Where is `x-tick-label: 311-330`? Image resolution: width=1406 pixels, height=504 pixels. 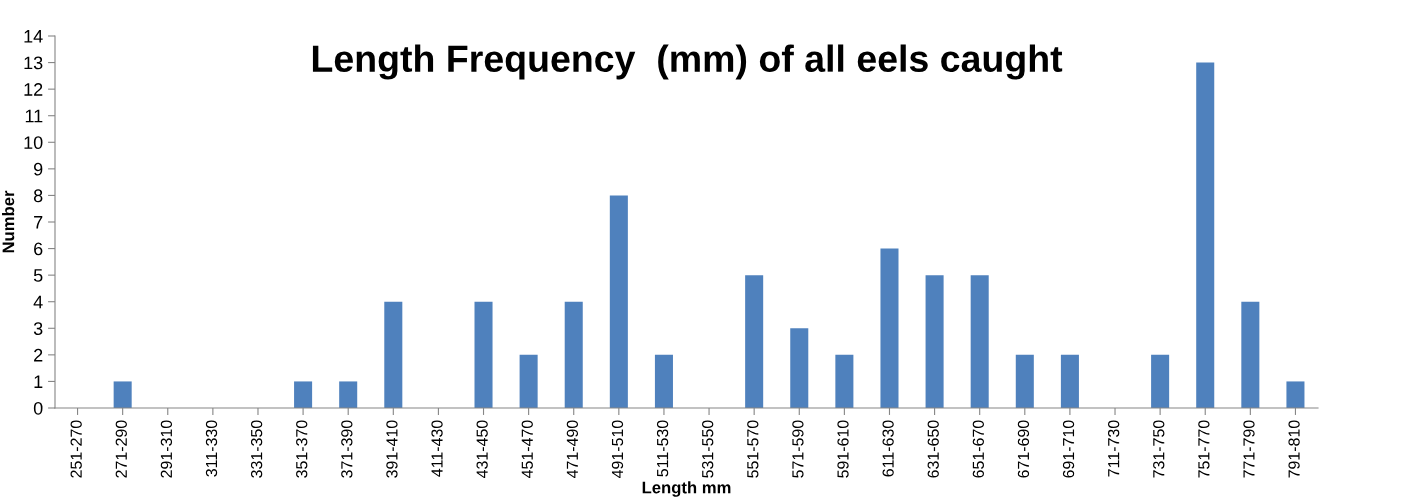 x-tick-label: 311-330 is located at coordinates (211, 448).